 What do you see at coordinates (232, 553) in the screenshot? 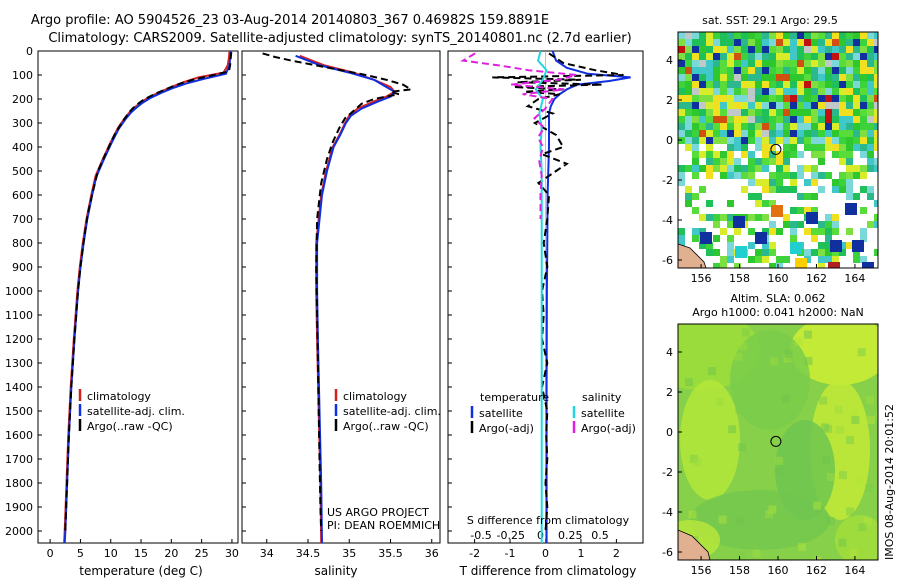
I see `x-tick-label: 30` at bounding box center [232, 553].